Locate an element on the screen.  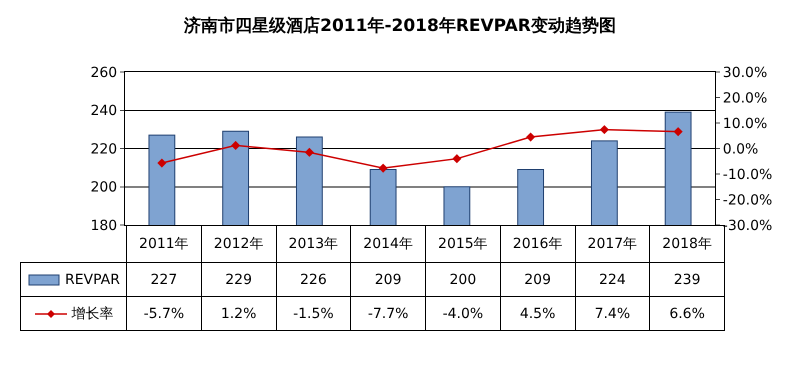
data-label: 1.2% is located at coordinates (238, 313).